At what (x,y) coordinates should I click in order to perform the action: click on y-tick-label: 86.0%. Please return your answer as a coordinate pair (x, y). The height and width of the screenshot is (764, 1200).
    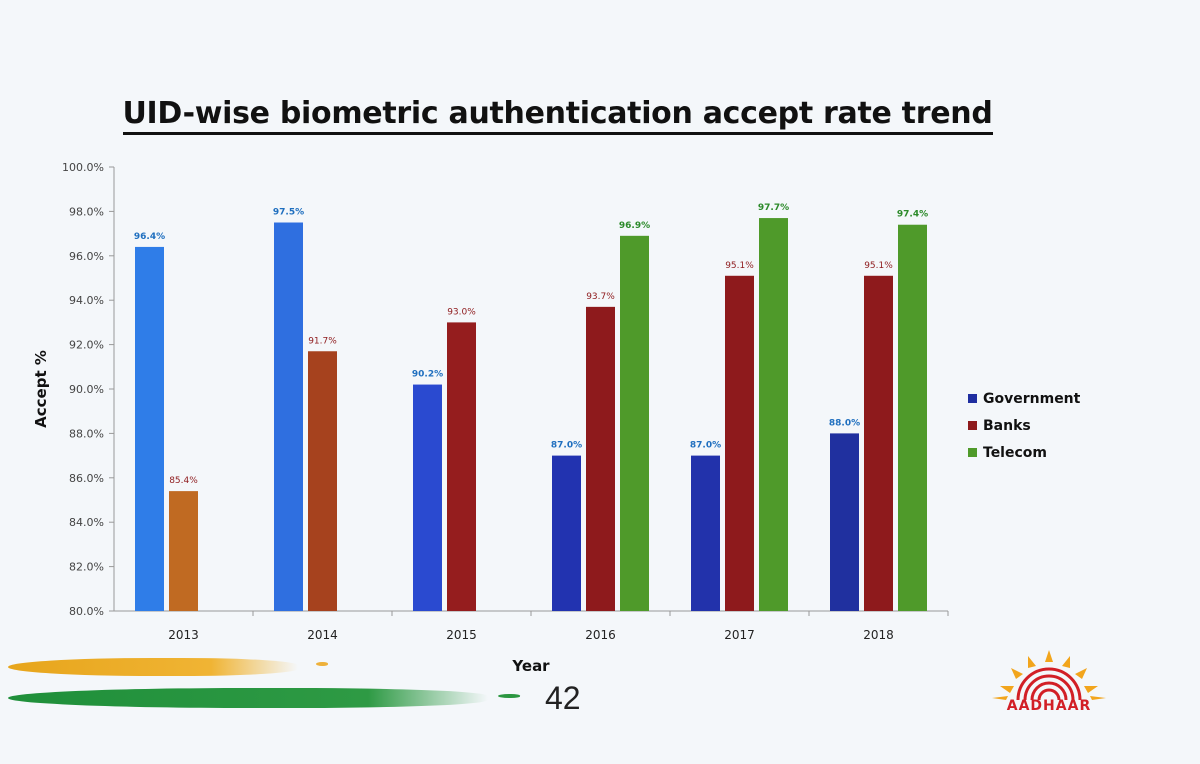
    Looking at the image, I should click on (86, 478).